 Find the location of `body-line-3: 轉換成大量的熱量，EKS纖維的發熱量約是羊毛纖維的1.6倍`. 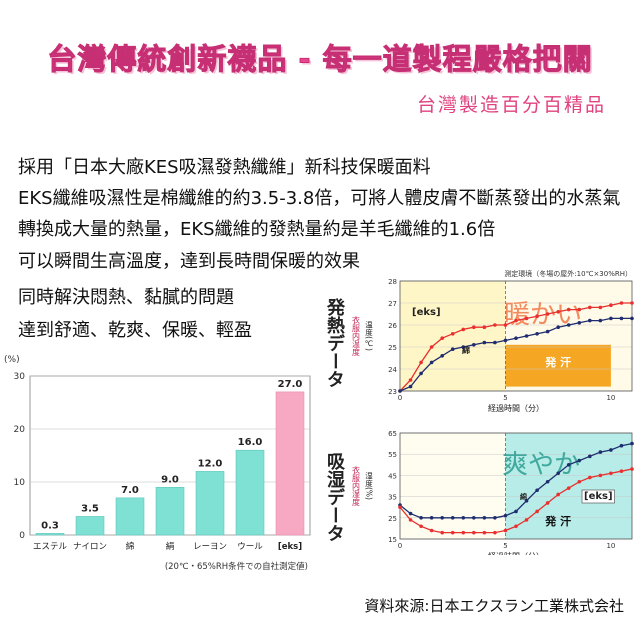

body-line-3: 轉換成大量的熱量，EKS纖維的發熱量約是羊毛纖維的1.6倍 is located at coordinates (257, 229).